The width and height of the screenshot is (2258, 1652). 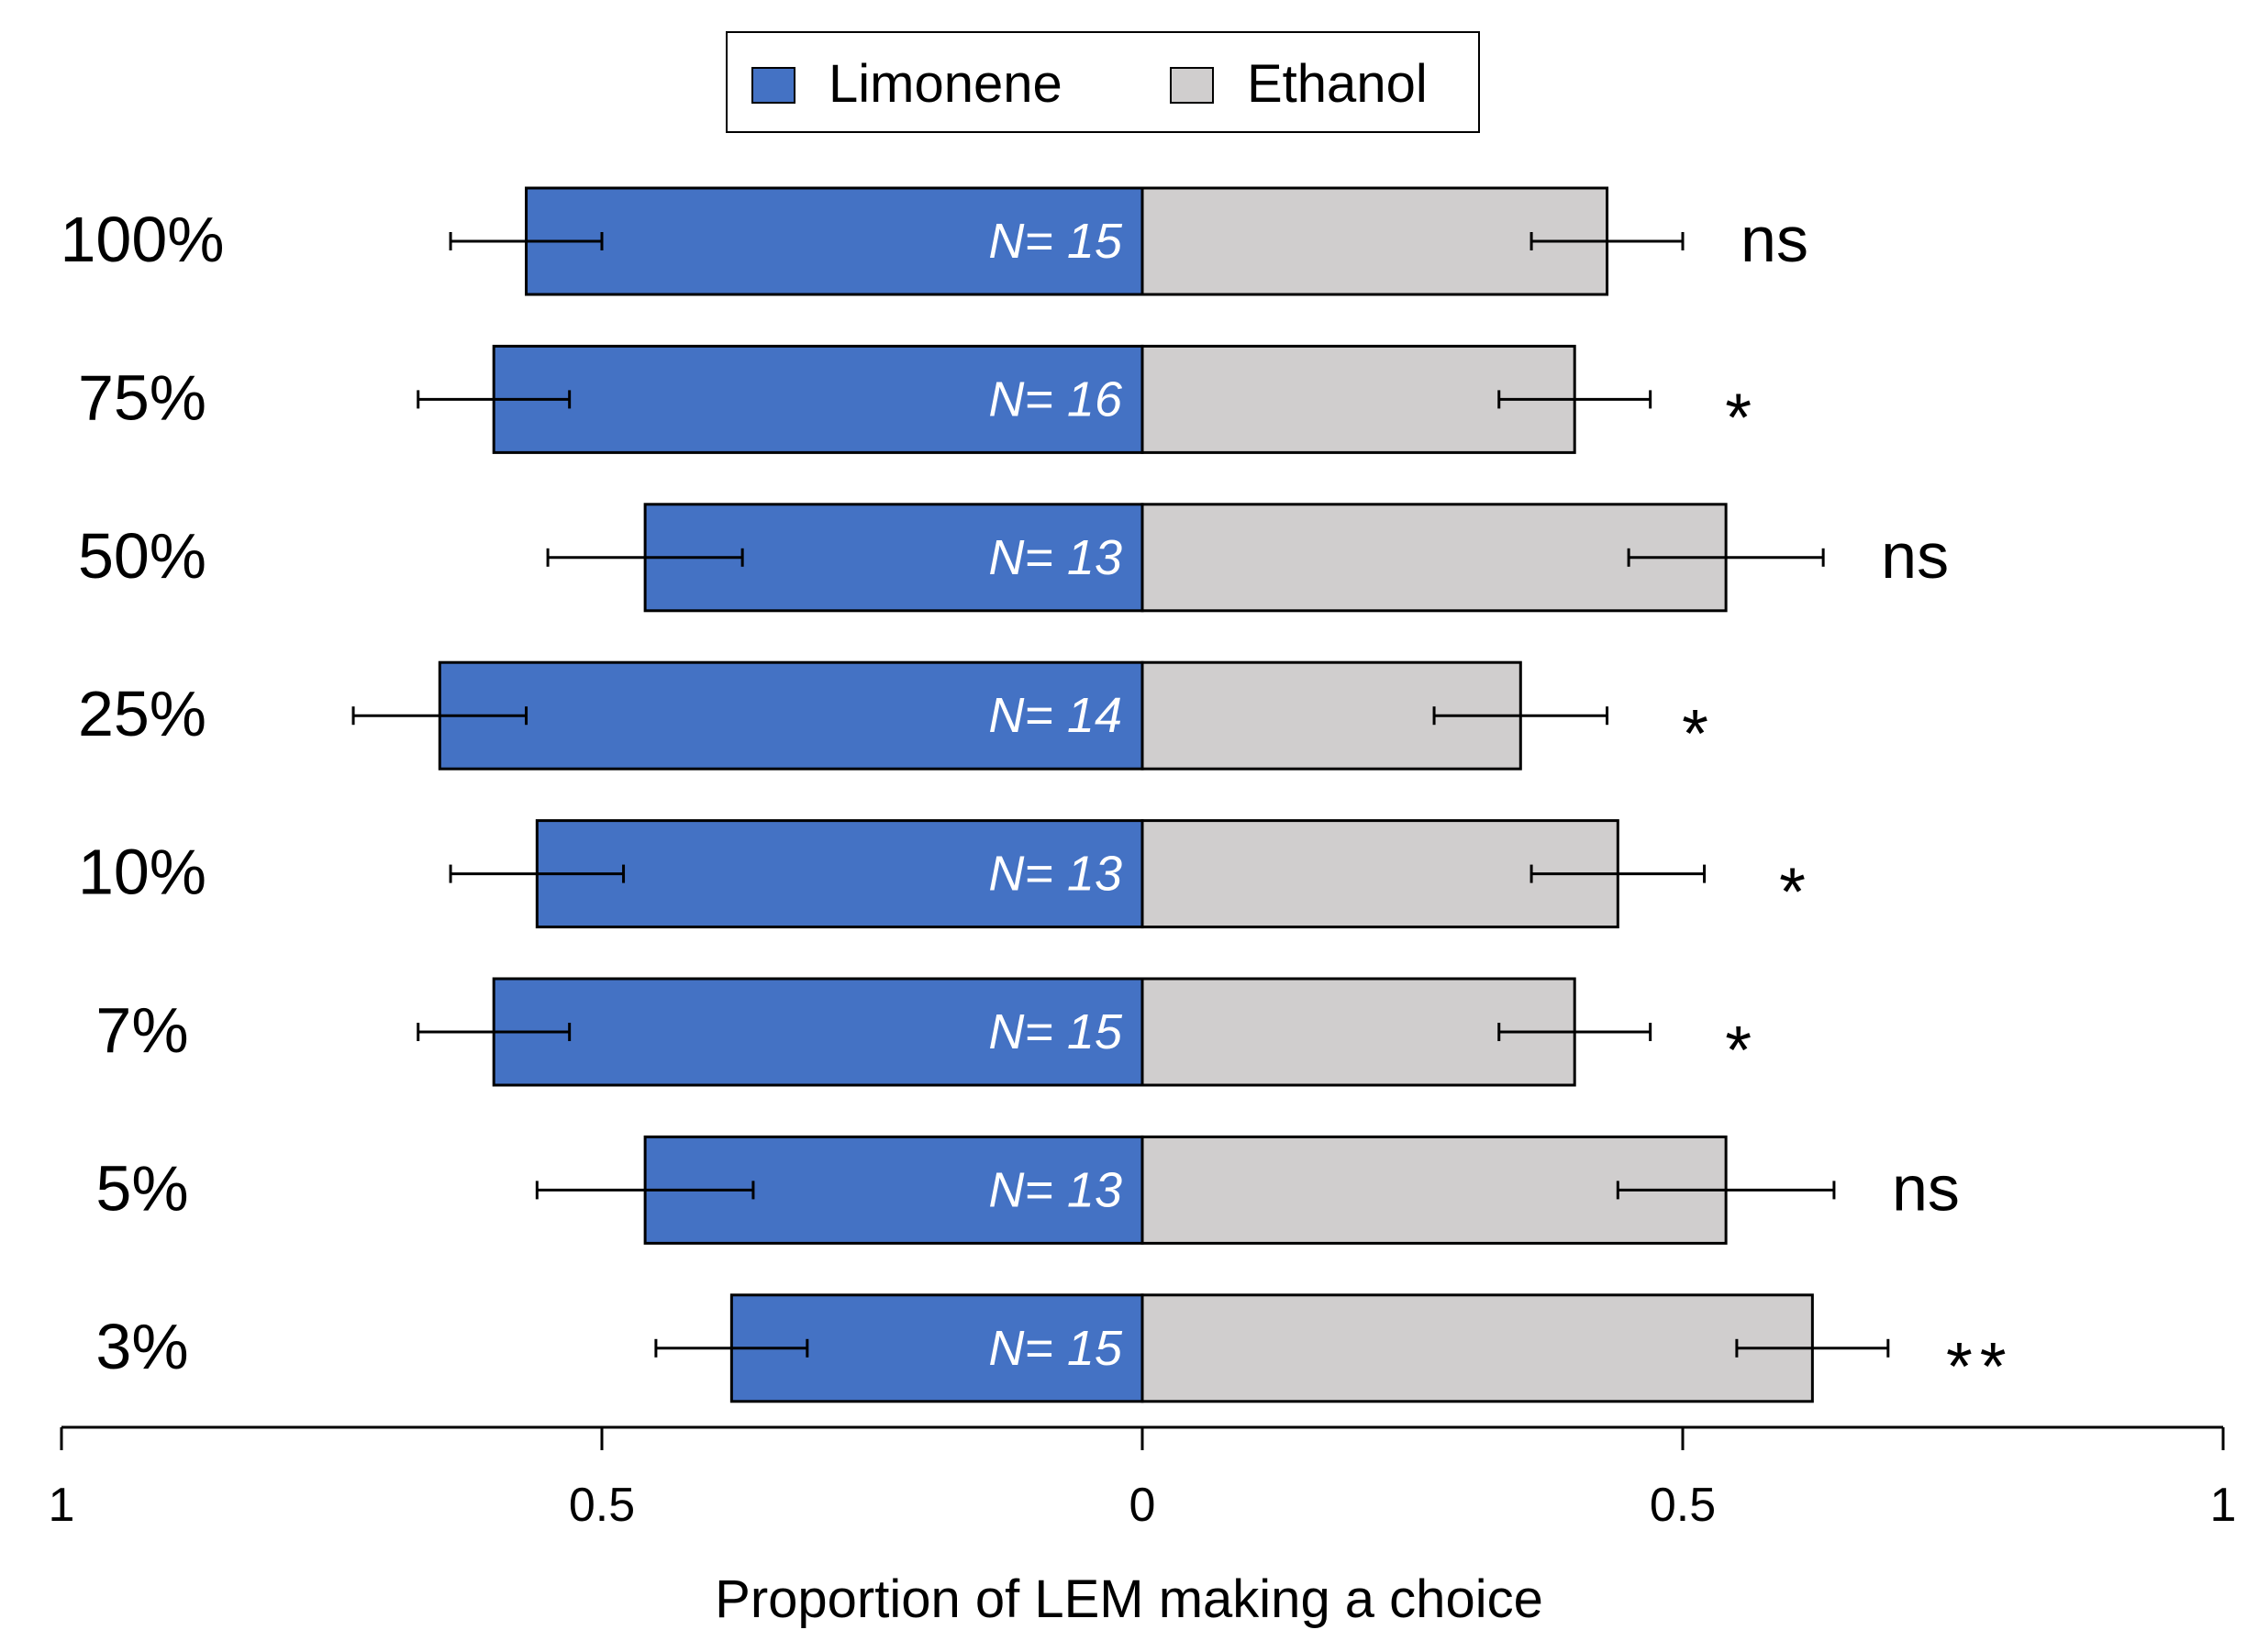 I want to click on x-tick-label: 0, so click(x=1142, y=1505).